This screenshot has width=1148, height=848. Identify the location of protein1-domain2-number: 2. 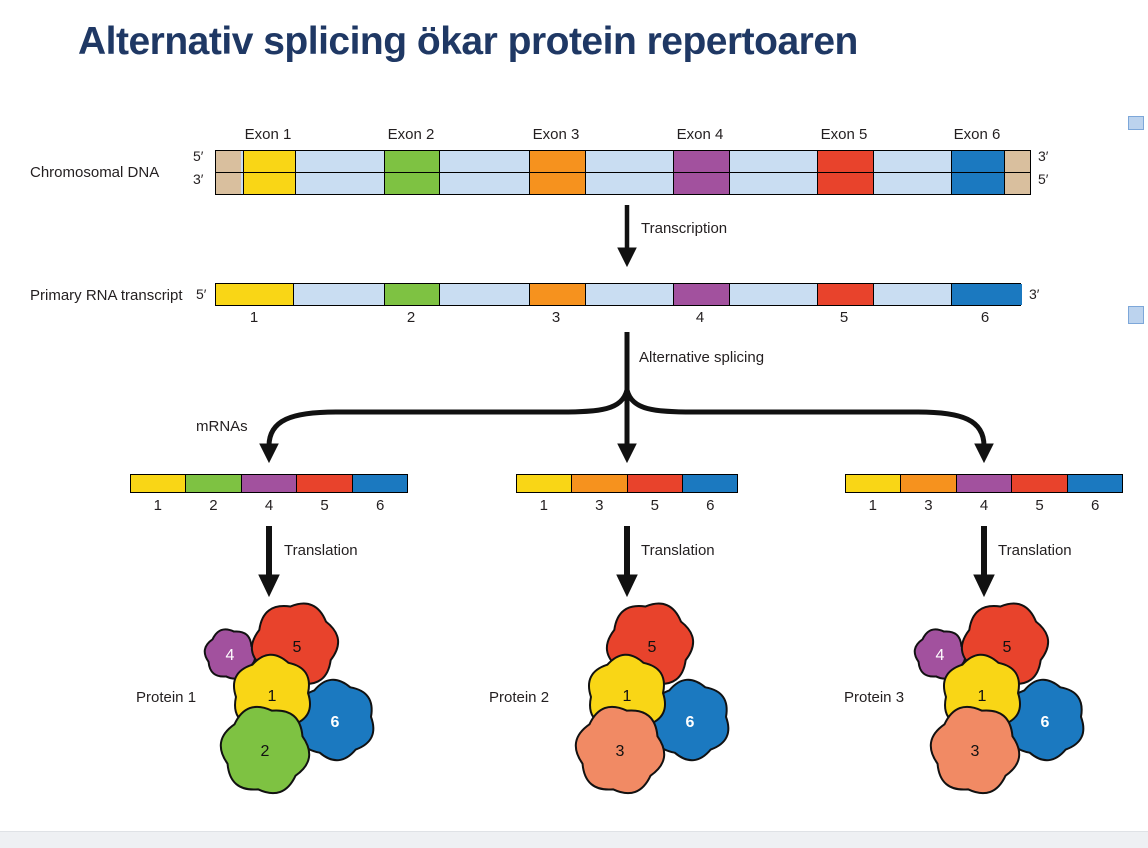
(265, 751).